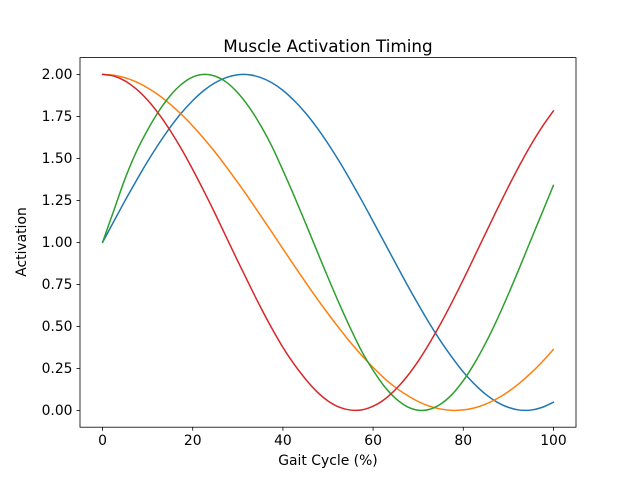  Describe the element at coordinates (102, 441) in the screenshot. I see `x-tick-label: 0` at that location.